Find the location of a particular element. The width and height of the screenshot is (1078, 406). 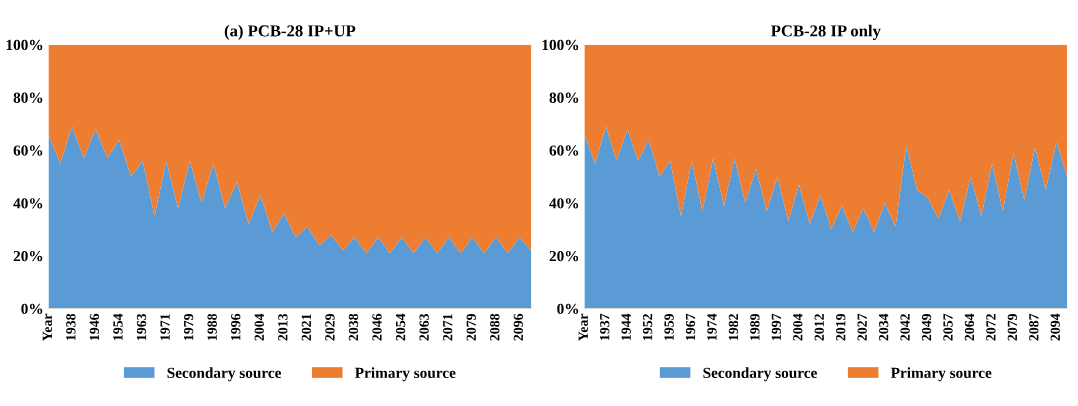

x-tick-label: 2013 is located at coordinates (283, 327).